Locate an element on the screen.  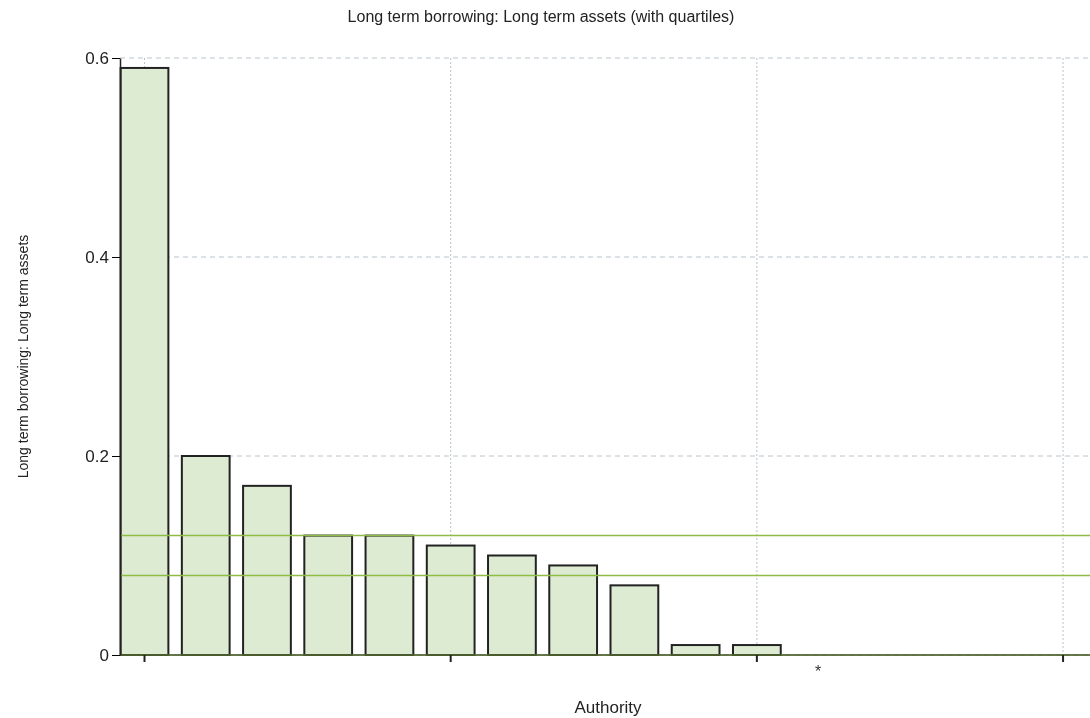
y-tick-label: 0 is located at coordinates (104, 655).